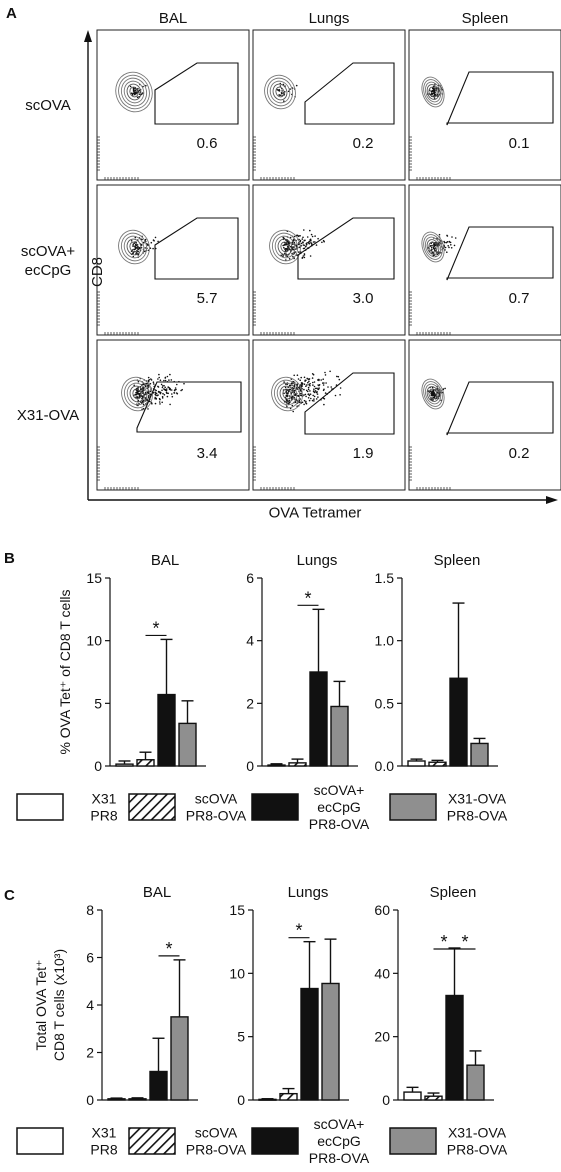  What do you see at coordinates (363, 453) in the screenshot?
I see `gate-percentage: 1.9` at bounding box center [363, 453].